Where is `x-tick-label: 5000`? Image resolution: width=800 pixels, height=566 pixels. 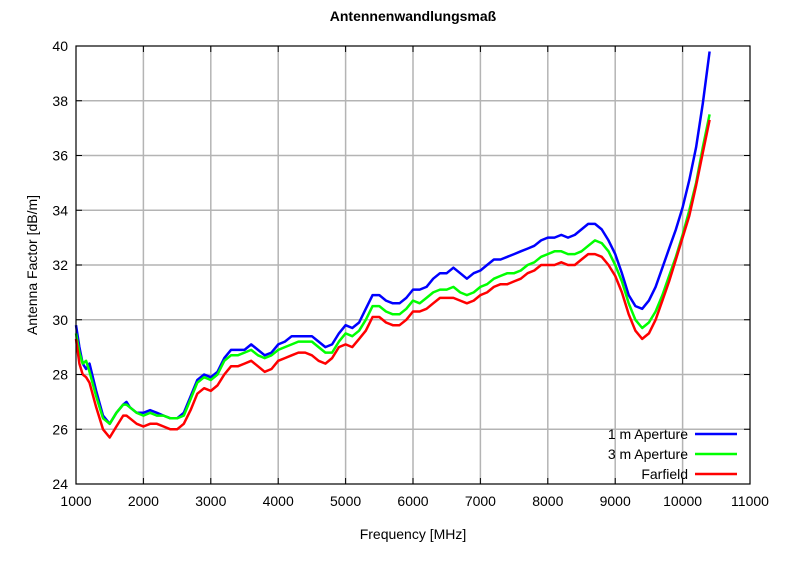
x-tick-label: 5000 is located at coordinates (345, 501).